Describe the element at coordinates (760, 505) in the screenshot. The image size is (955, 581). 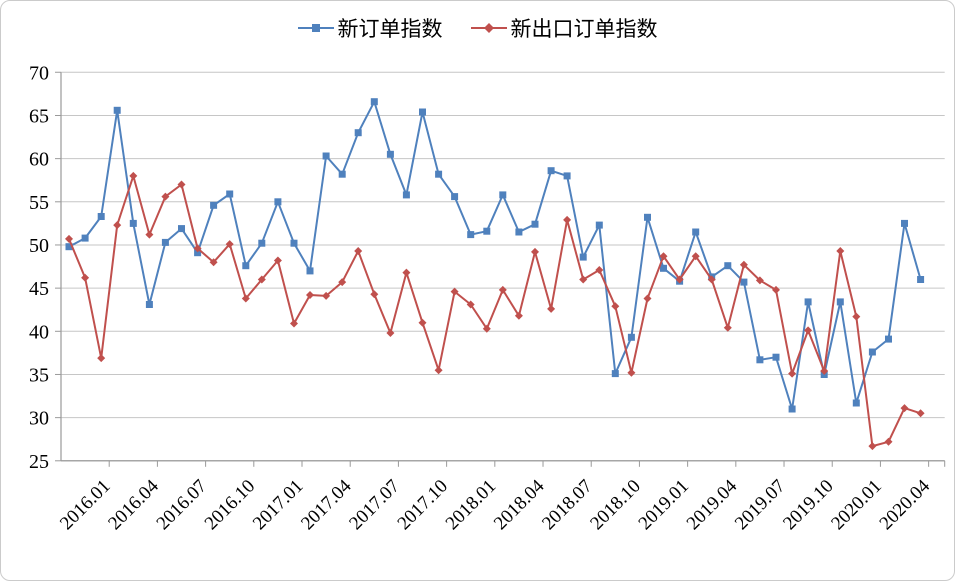
I see `x-tick-label: 2019.07` at that location.